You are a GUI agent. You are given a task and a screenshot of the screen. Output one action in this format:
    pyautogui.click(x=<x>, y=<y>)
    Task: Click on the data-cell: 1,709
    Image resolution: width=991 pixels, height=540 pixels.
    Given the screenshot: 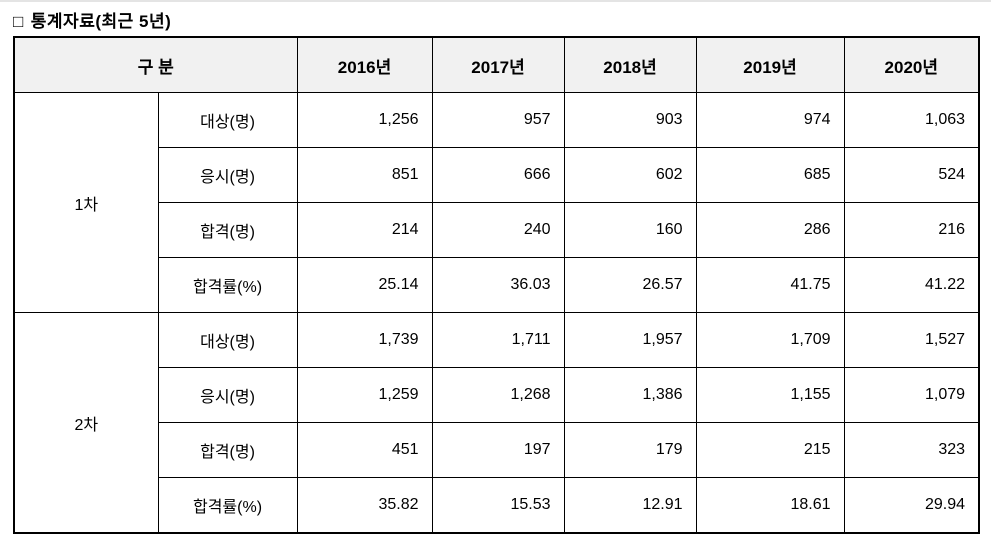 What is the action you would take?
    pyautogui.click(x=770, y=340)
    